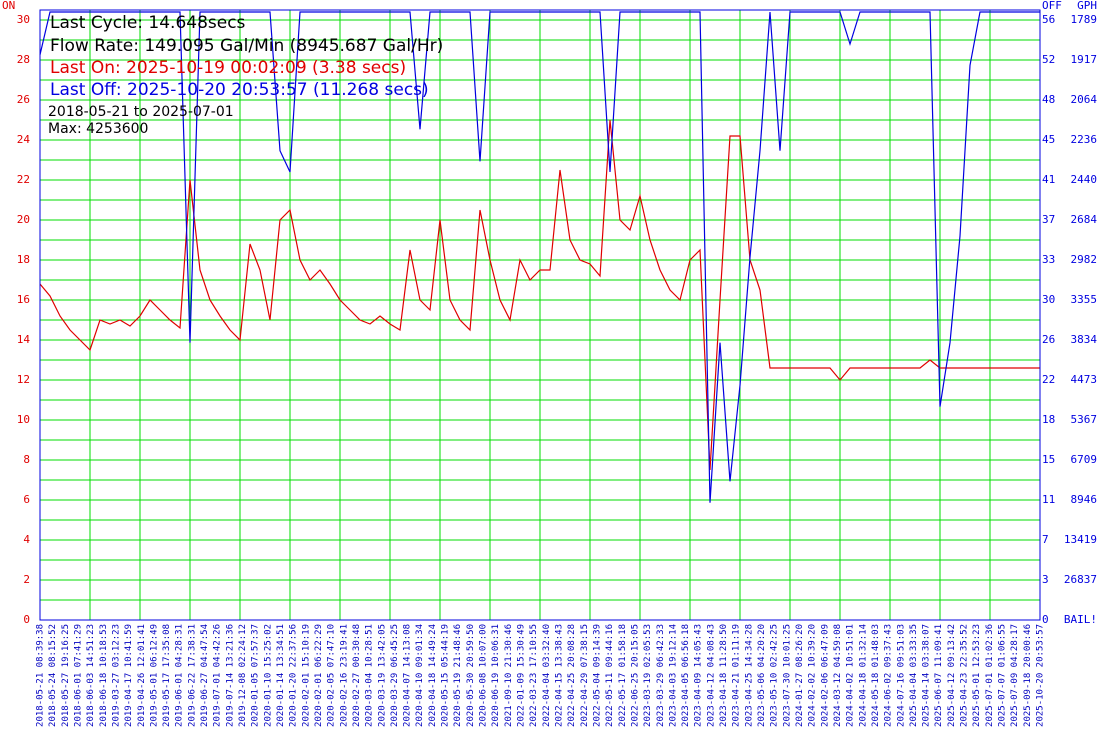 The image size is (1100, 740). I want to click on x-tick-label: 2024-07-16 09:51:03, so click(901, 675).